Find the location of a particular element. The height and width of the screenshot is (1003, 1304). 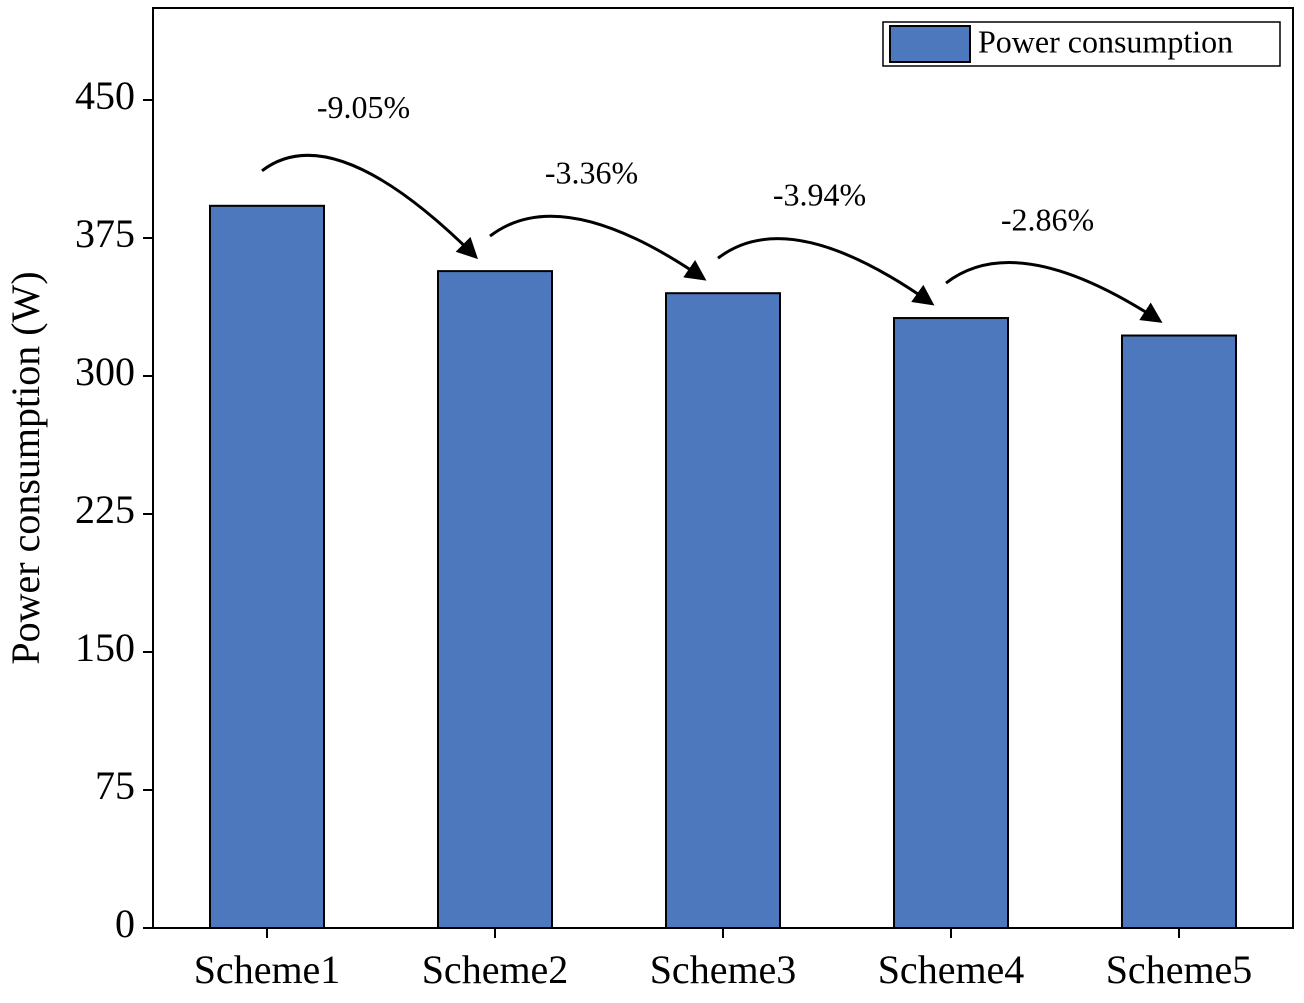

y-tick-label: 225 is located at coordinates (105, 509).